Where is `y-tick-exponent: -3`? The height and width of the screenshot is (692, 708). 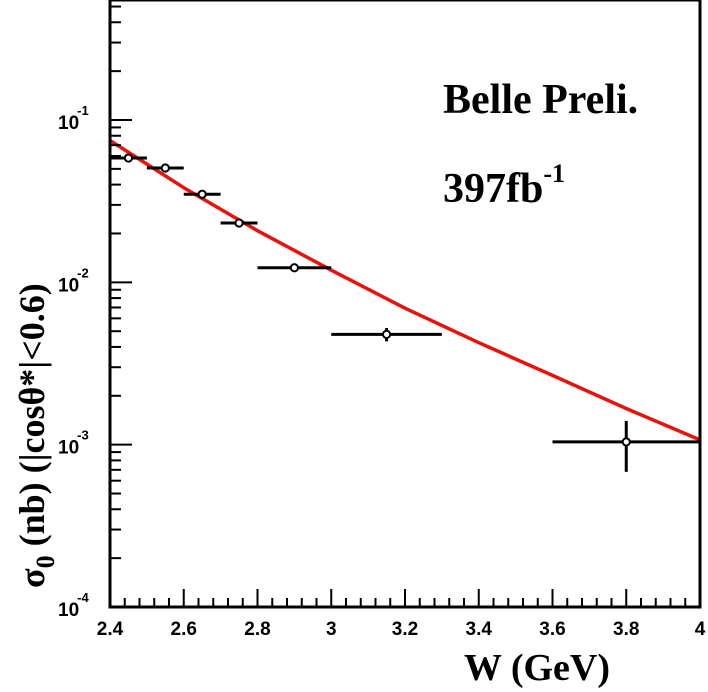
y-tick-exponent: -3 is located at coordinates (83, 435).